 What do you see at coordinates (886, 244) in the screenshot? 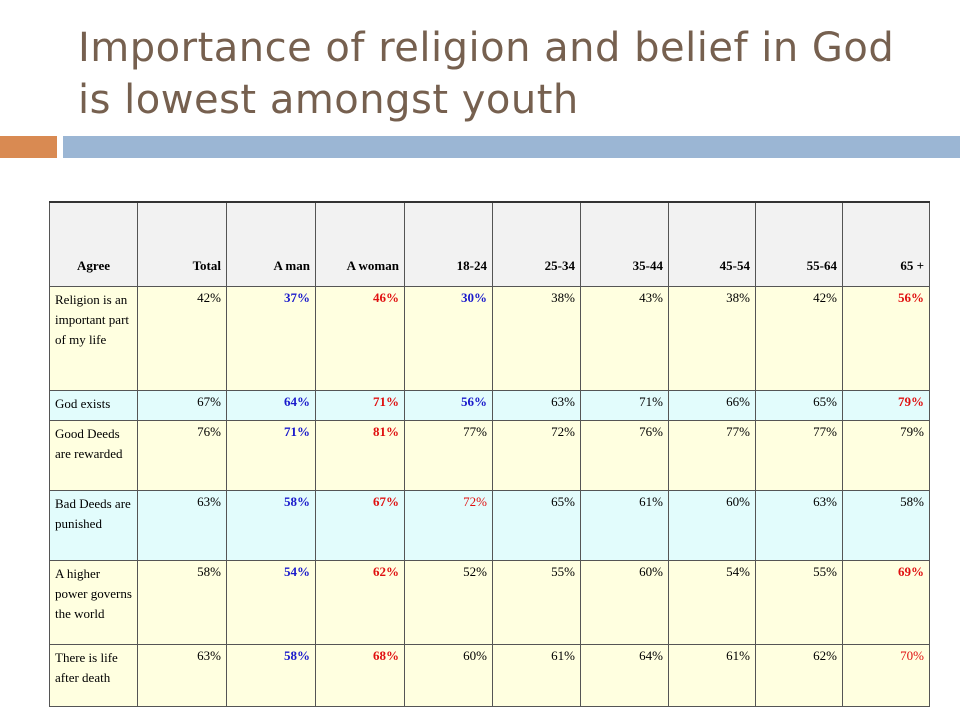
I see `column-header: 65 +` at bounding box center [886, 244].